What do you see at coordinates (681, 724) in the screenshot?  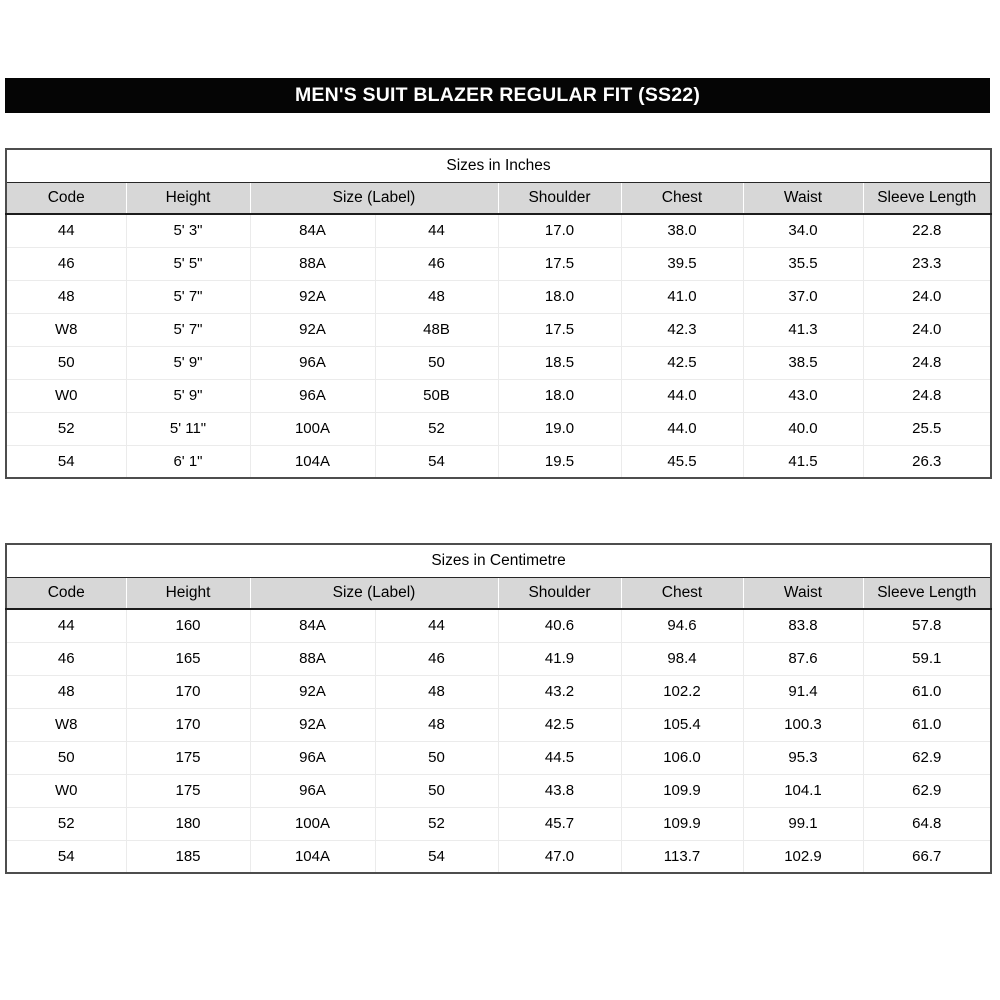 I see `table-cell: 105.4` at bounding box center [681, 724].